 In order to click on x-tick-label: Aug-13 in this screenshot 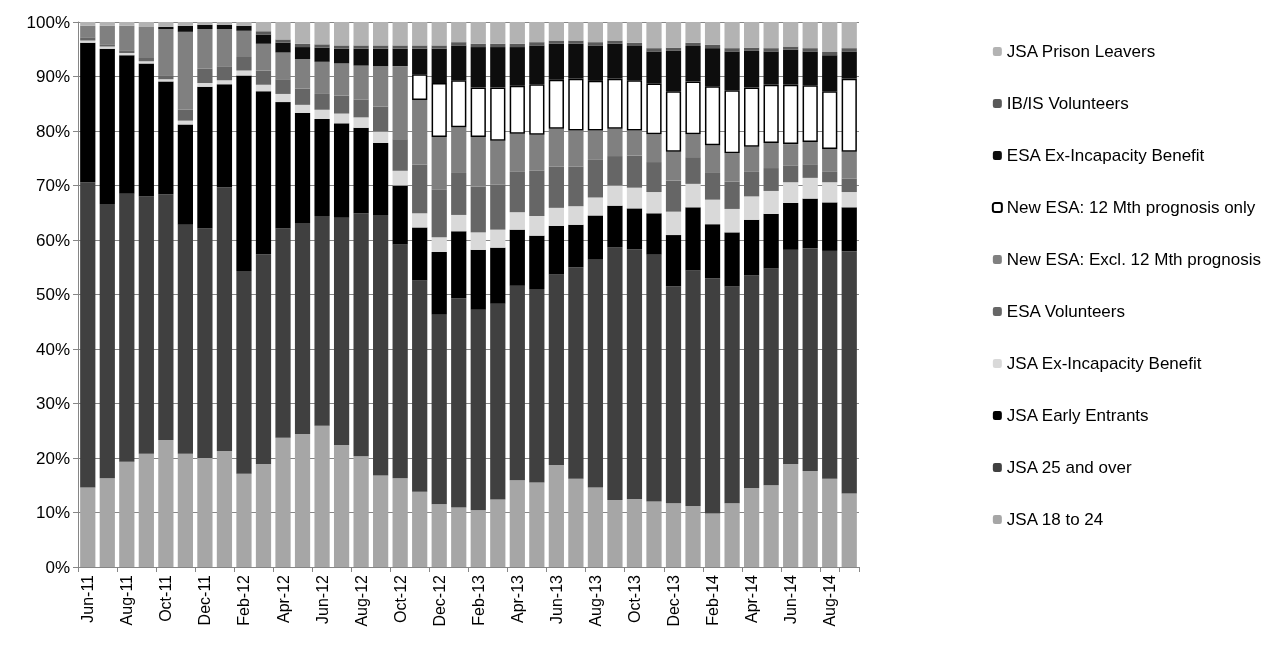, I will do `click(595, 600)`.